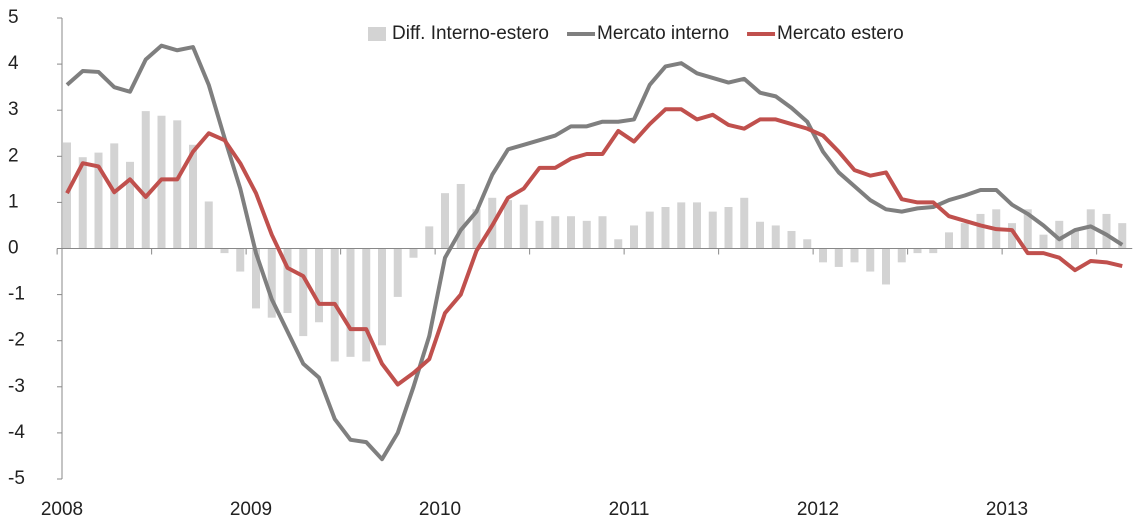 Image resolution: width=1142 pixels, height=526 pixels. I want to click on legend-label: Mercato estero, so click(840, 33).